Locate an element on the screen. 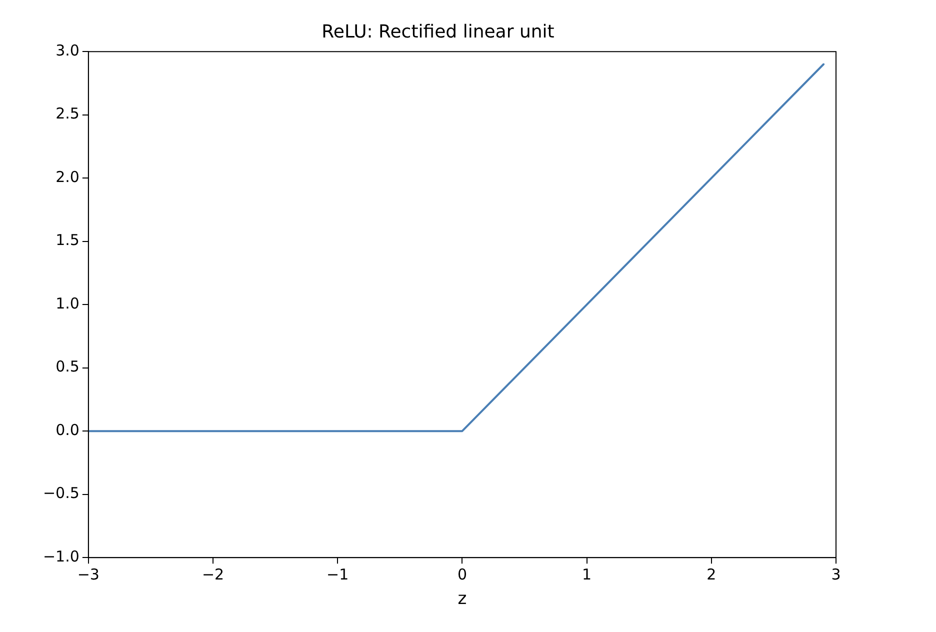  y-tick-label: −1.0 is located at coordinates (61, 556).